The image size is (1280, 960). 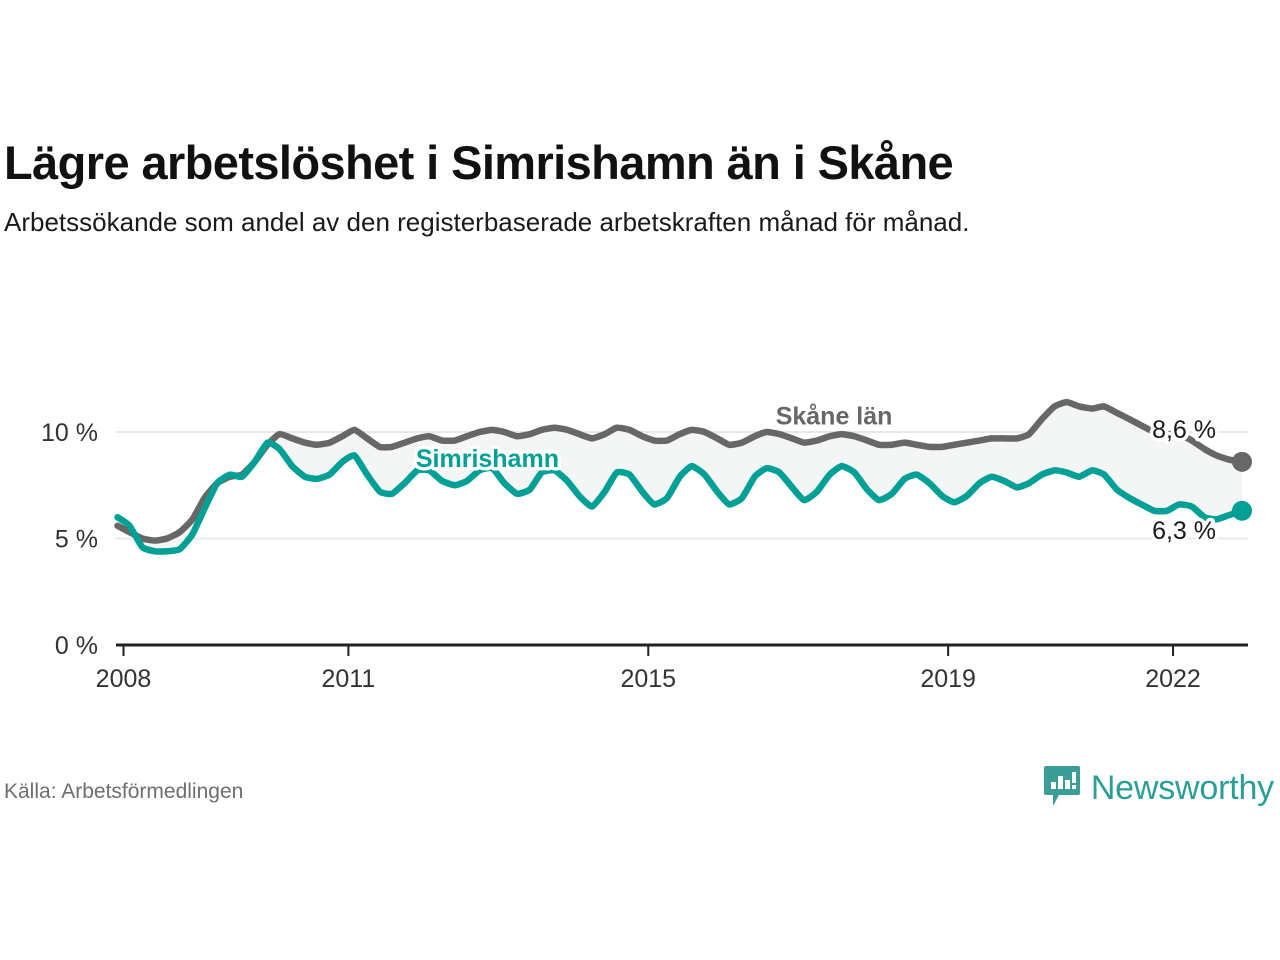 I want to click on end-value-halo: 8,6 %, so click(x=1184, y=430).